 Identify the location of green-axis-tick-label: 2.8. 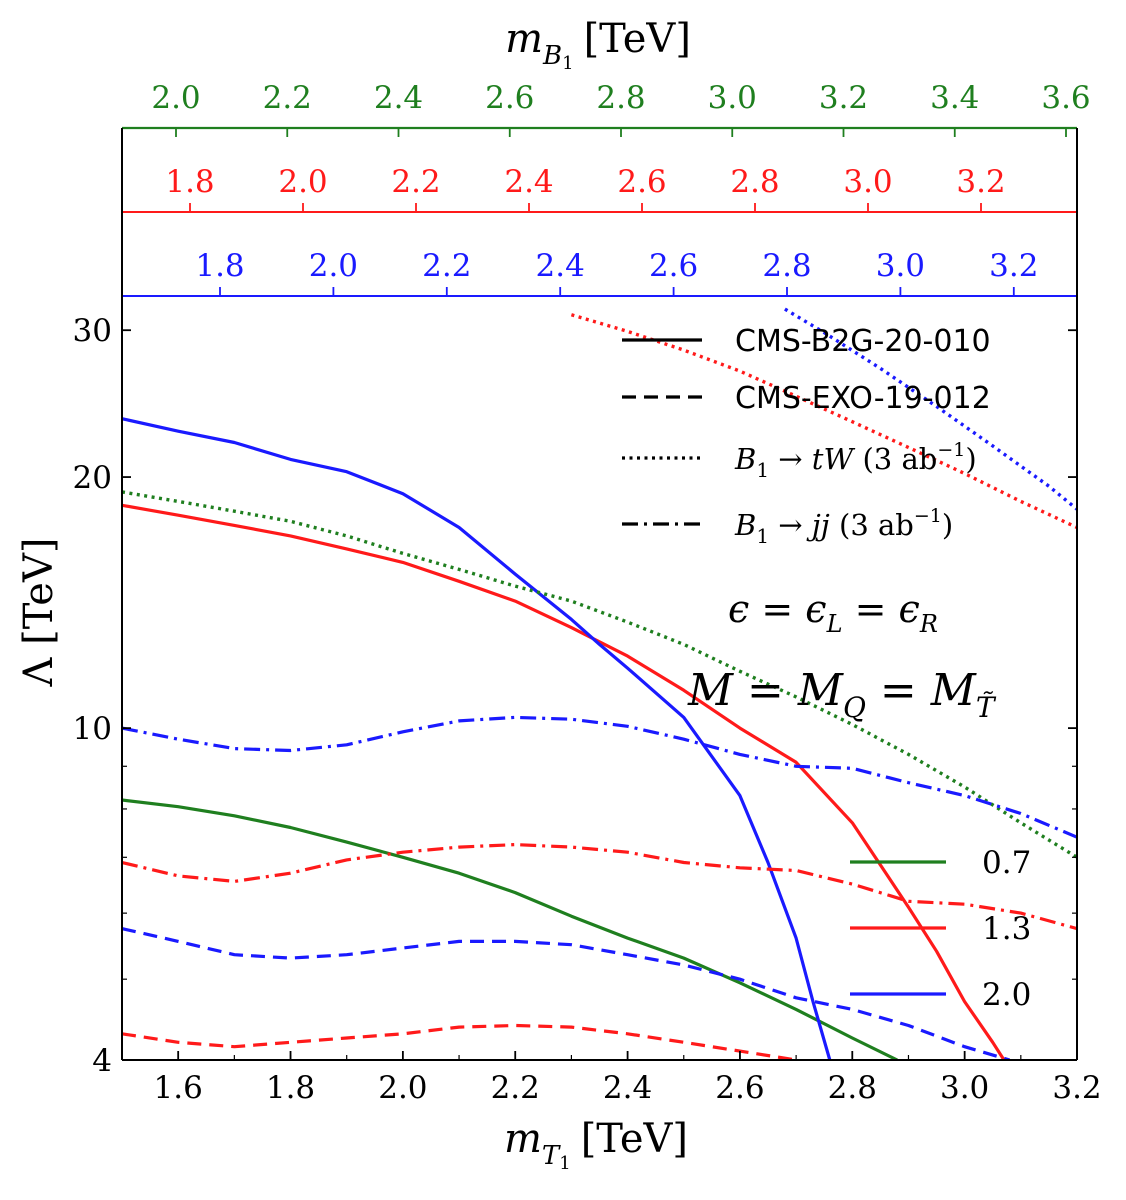
(620, 98).